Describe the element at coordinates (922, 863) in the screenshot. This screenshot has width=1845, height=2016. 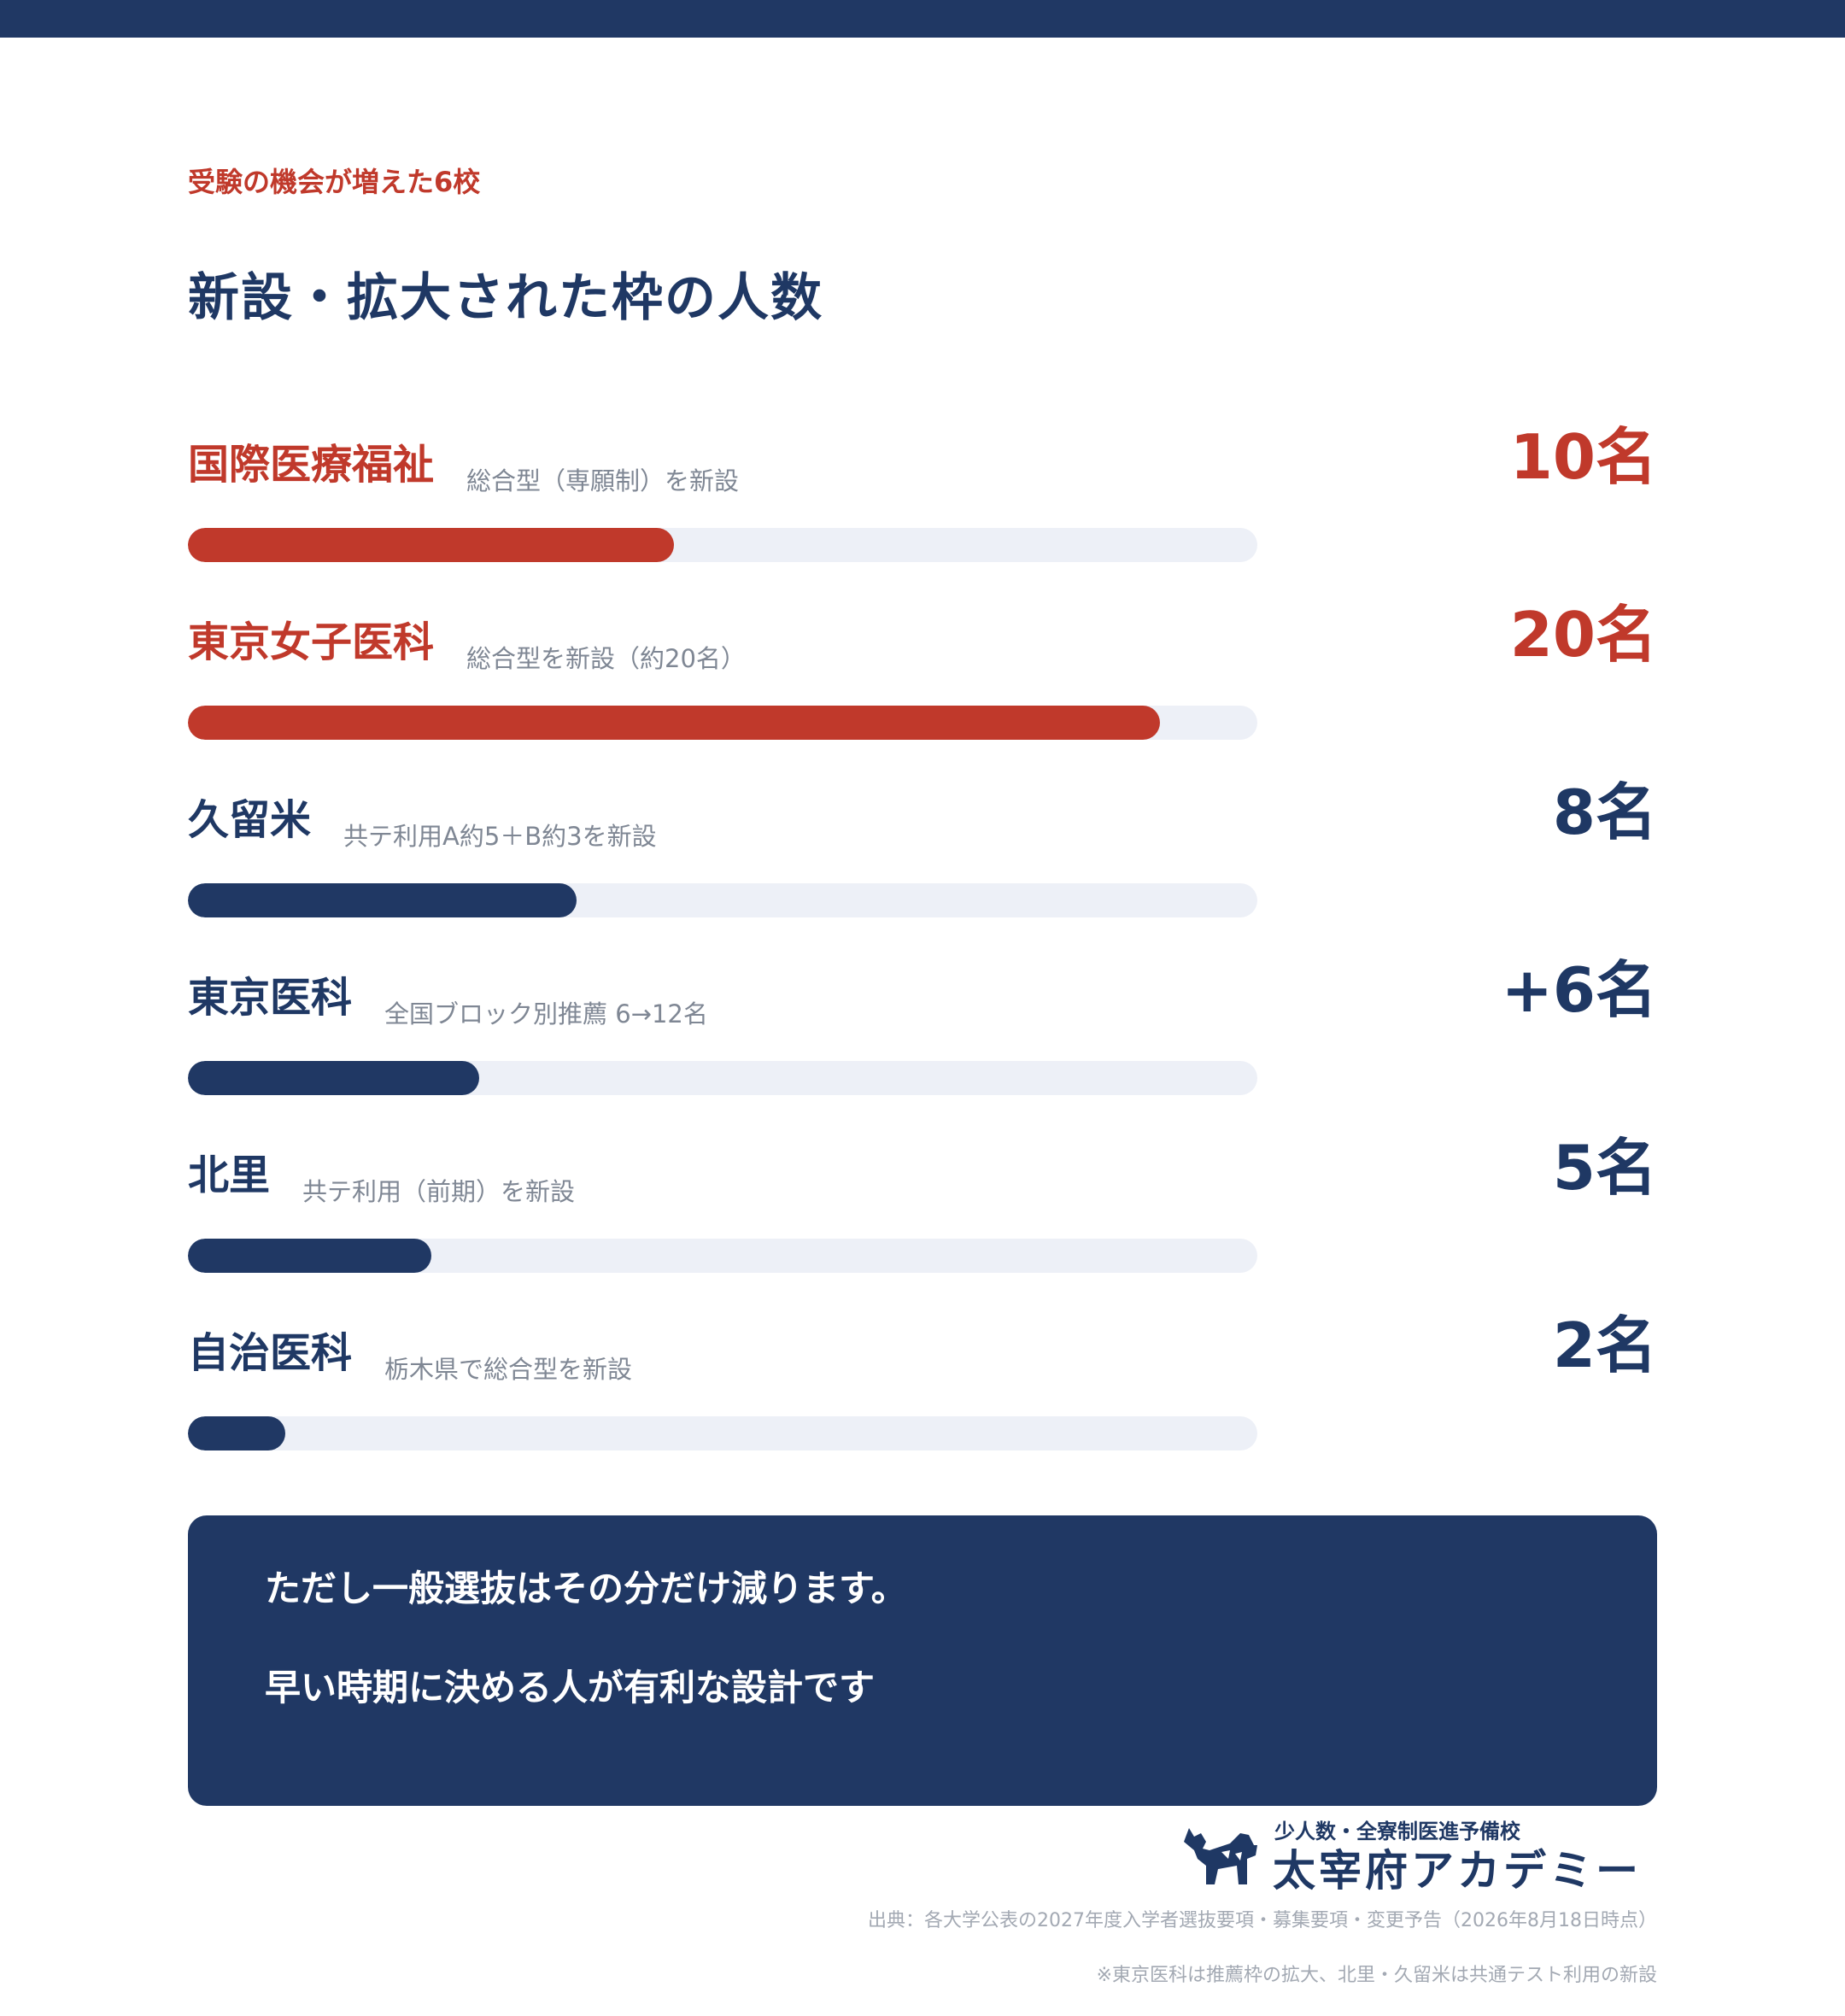
I see `chart-row: 久留米共テ利用A約5＋B約3を新設 8名` at that location.